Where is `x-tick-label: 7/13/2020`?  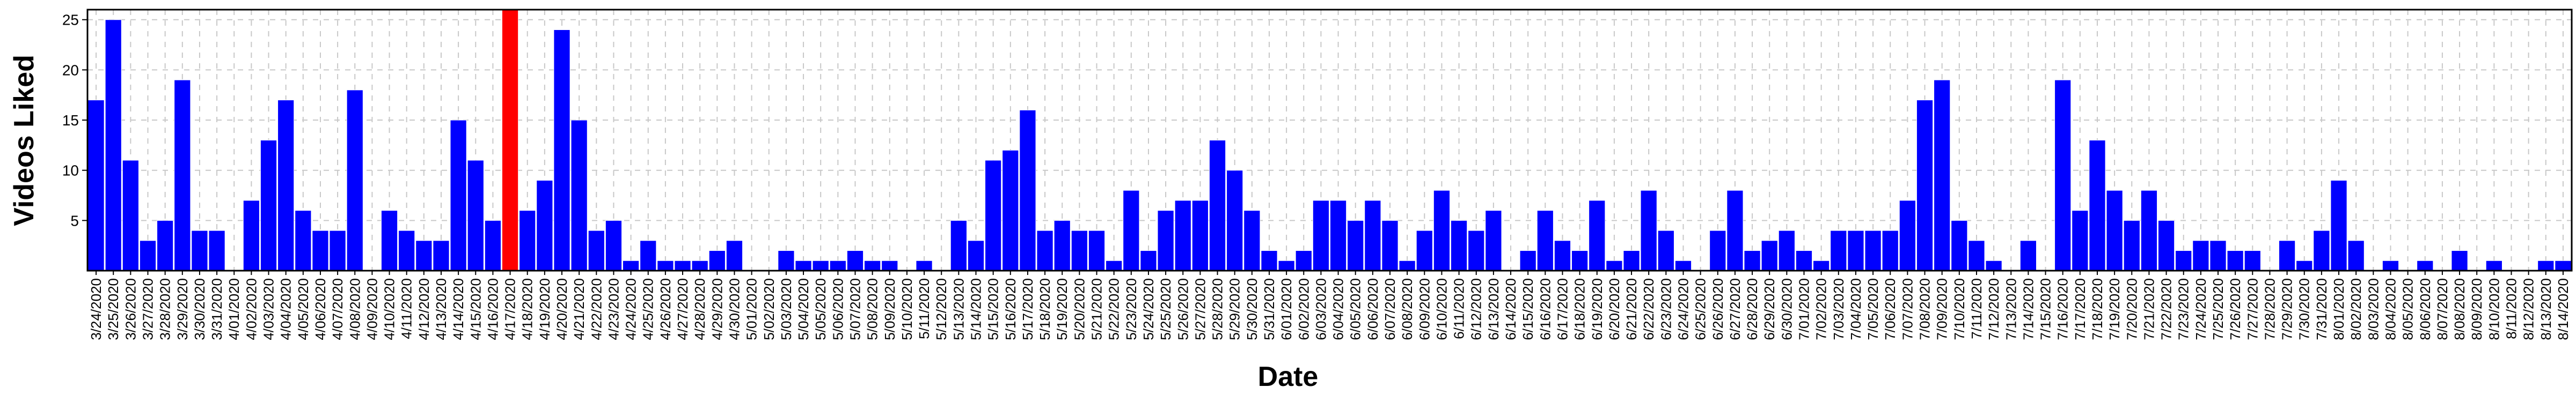
x-tick-label: 7/13/2020 is located at coordinates (2011, 309).